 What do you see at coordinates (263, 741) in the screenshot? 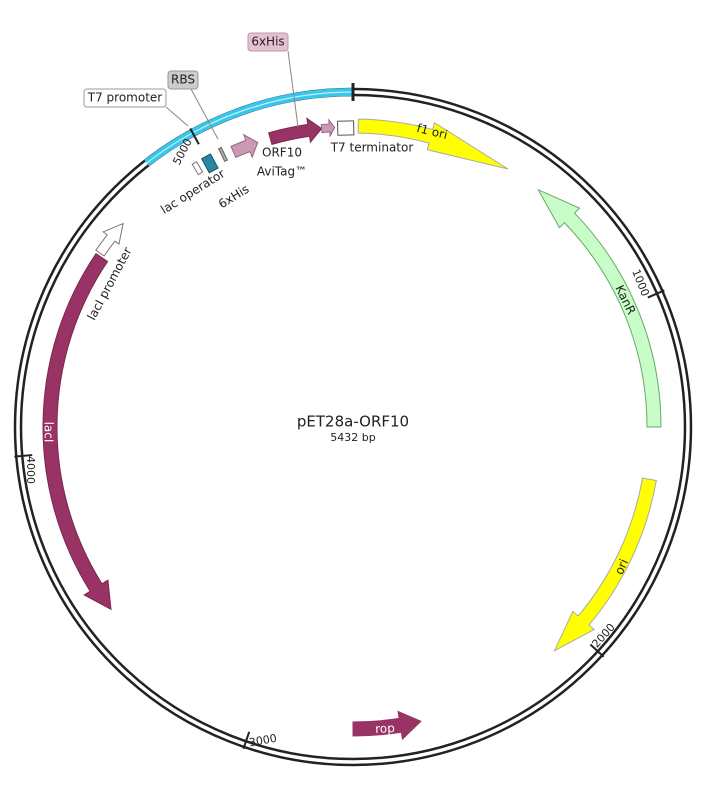
I see `tick-label: 3000` at bounding box center [263, 741].